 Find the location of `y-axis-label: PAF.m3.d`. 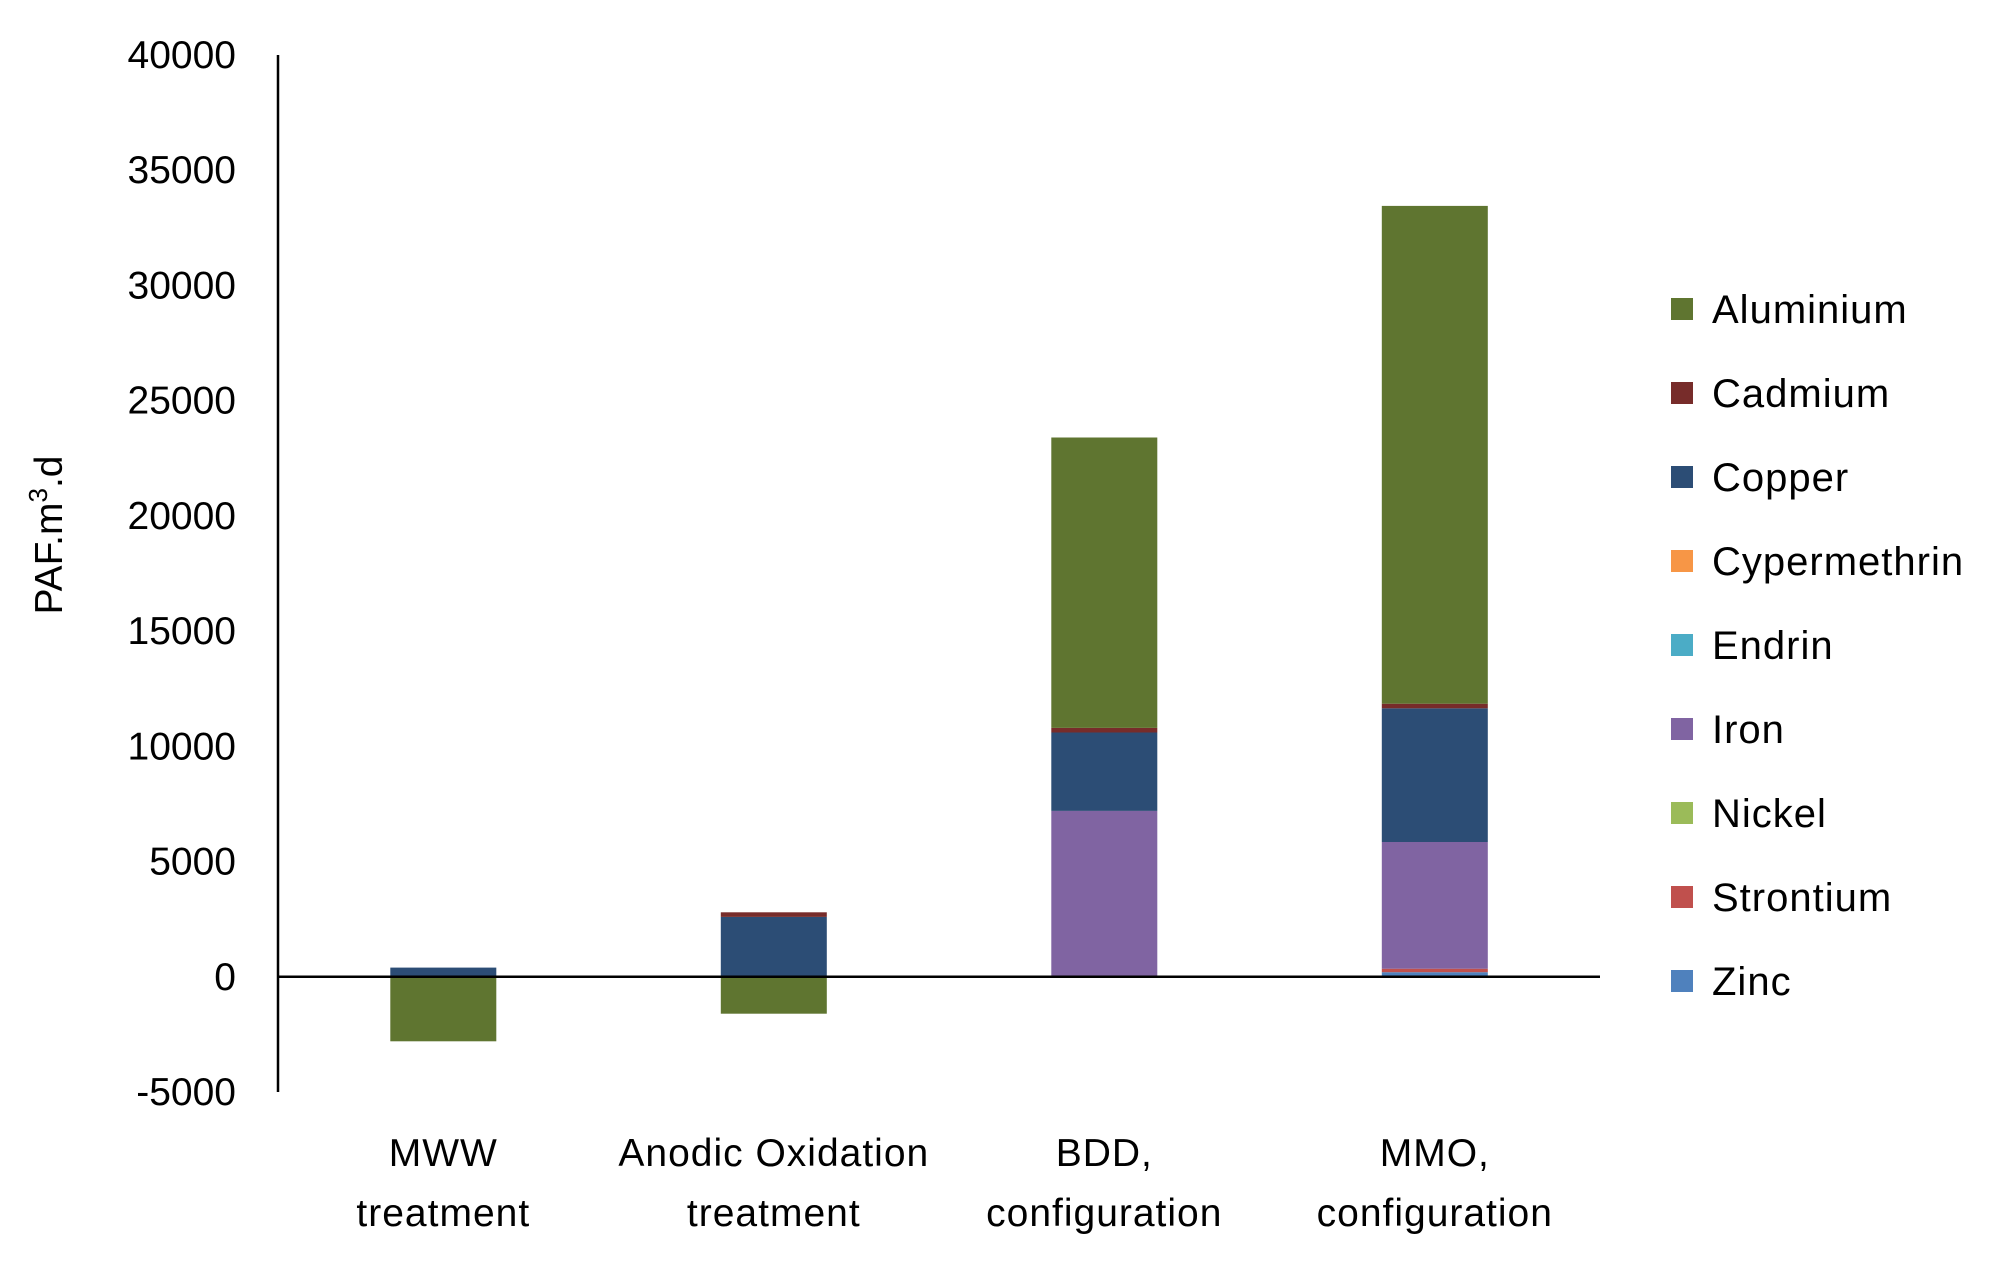

y-axis-label: PAF.m3.d is located at coordinates (47, 535).